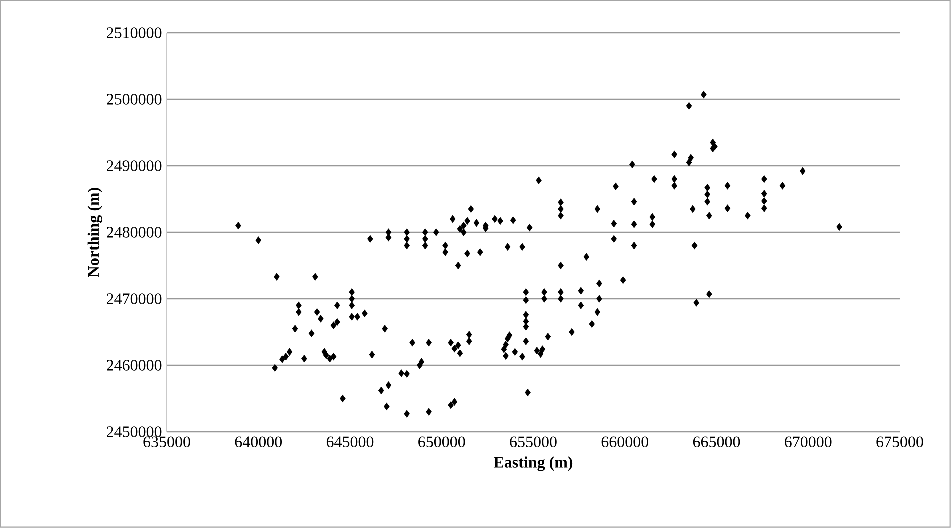 This screenshot has height=528, width=951. What do you see at coordinates (625, 442) in the screenshot?
I see `x-tick-label: 660000` at bounding box center [625, 442].